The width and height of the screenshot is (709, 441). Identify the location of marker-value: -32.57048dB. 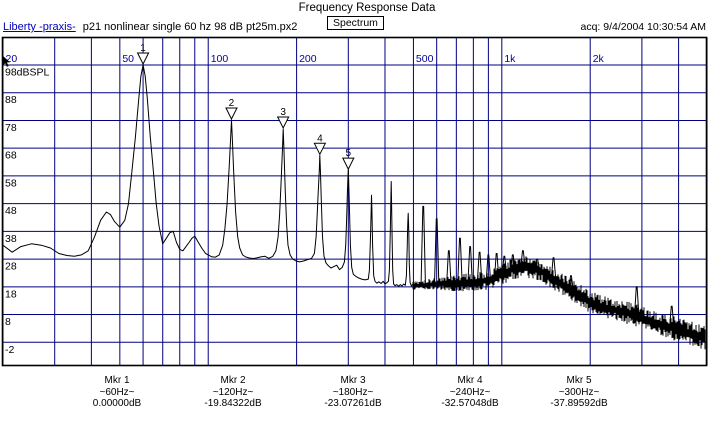
(470, 403).